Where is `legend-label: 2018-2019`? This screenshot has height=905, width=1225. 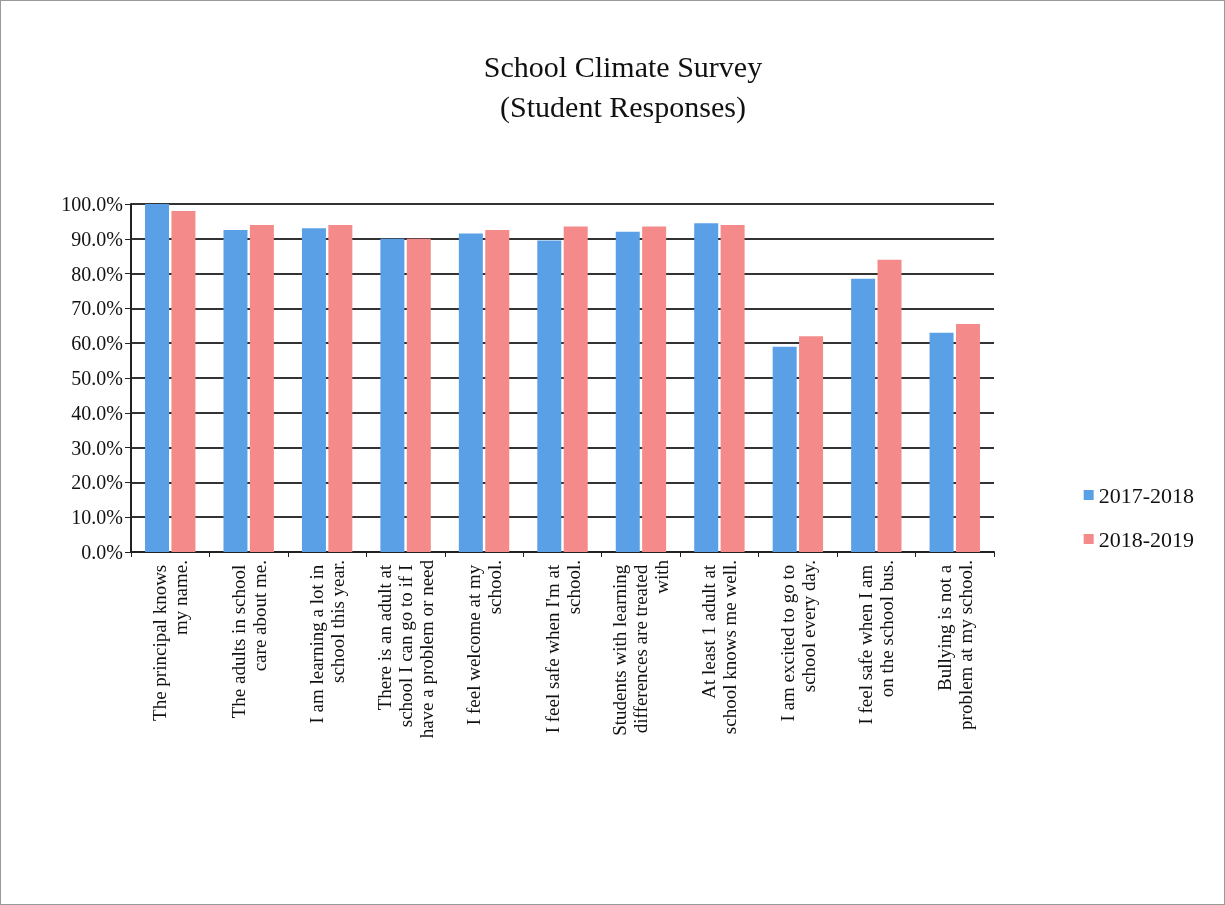
legend-label: 2018-2019 is located at coordinates (1146, 539).